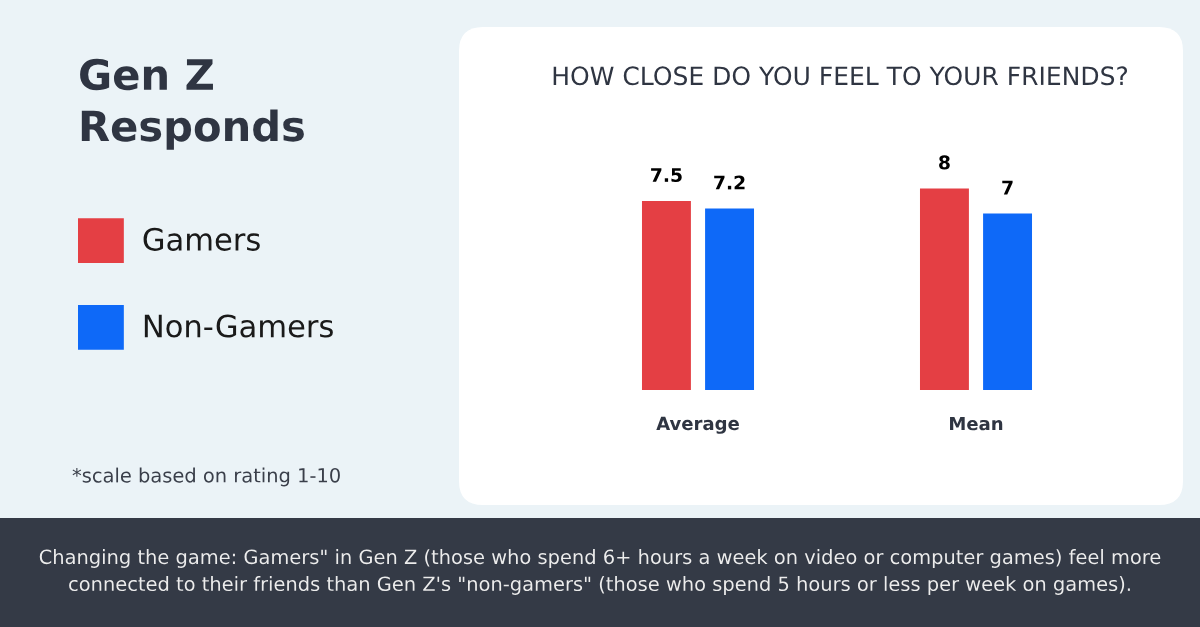 The height and width of the screenshot is (627, 1200). What do you see at coordinates (201, 239) in the screenshot?
I see `legend-label: Gamers` at bounding box center [201, 239].